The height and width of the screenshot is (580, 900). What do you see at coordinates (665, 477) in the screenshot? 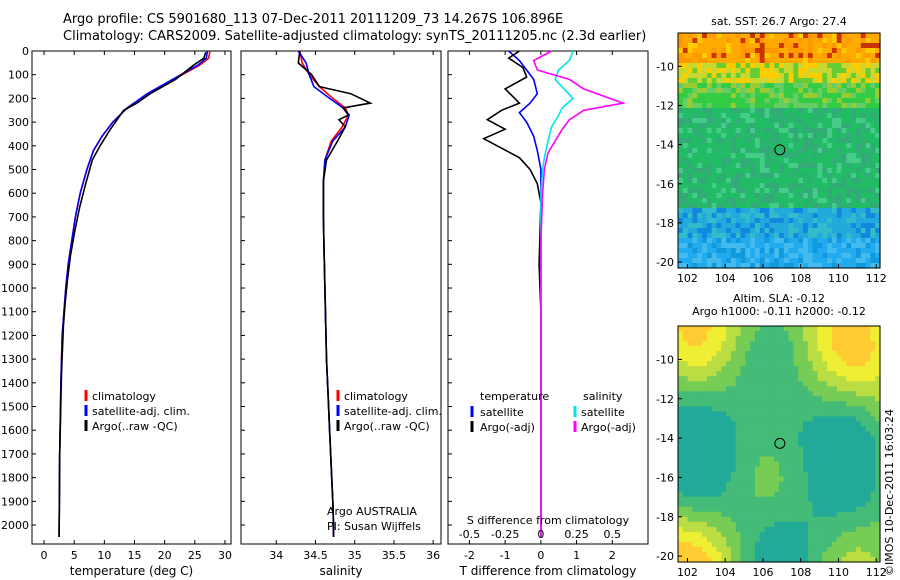
I see `y-tick-label: -16` at bounding box center [665, 477].